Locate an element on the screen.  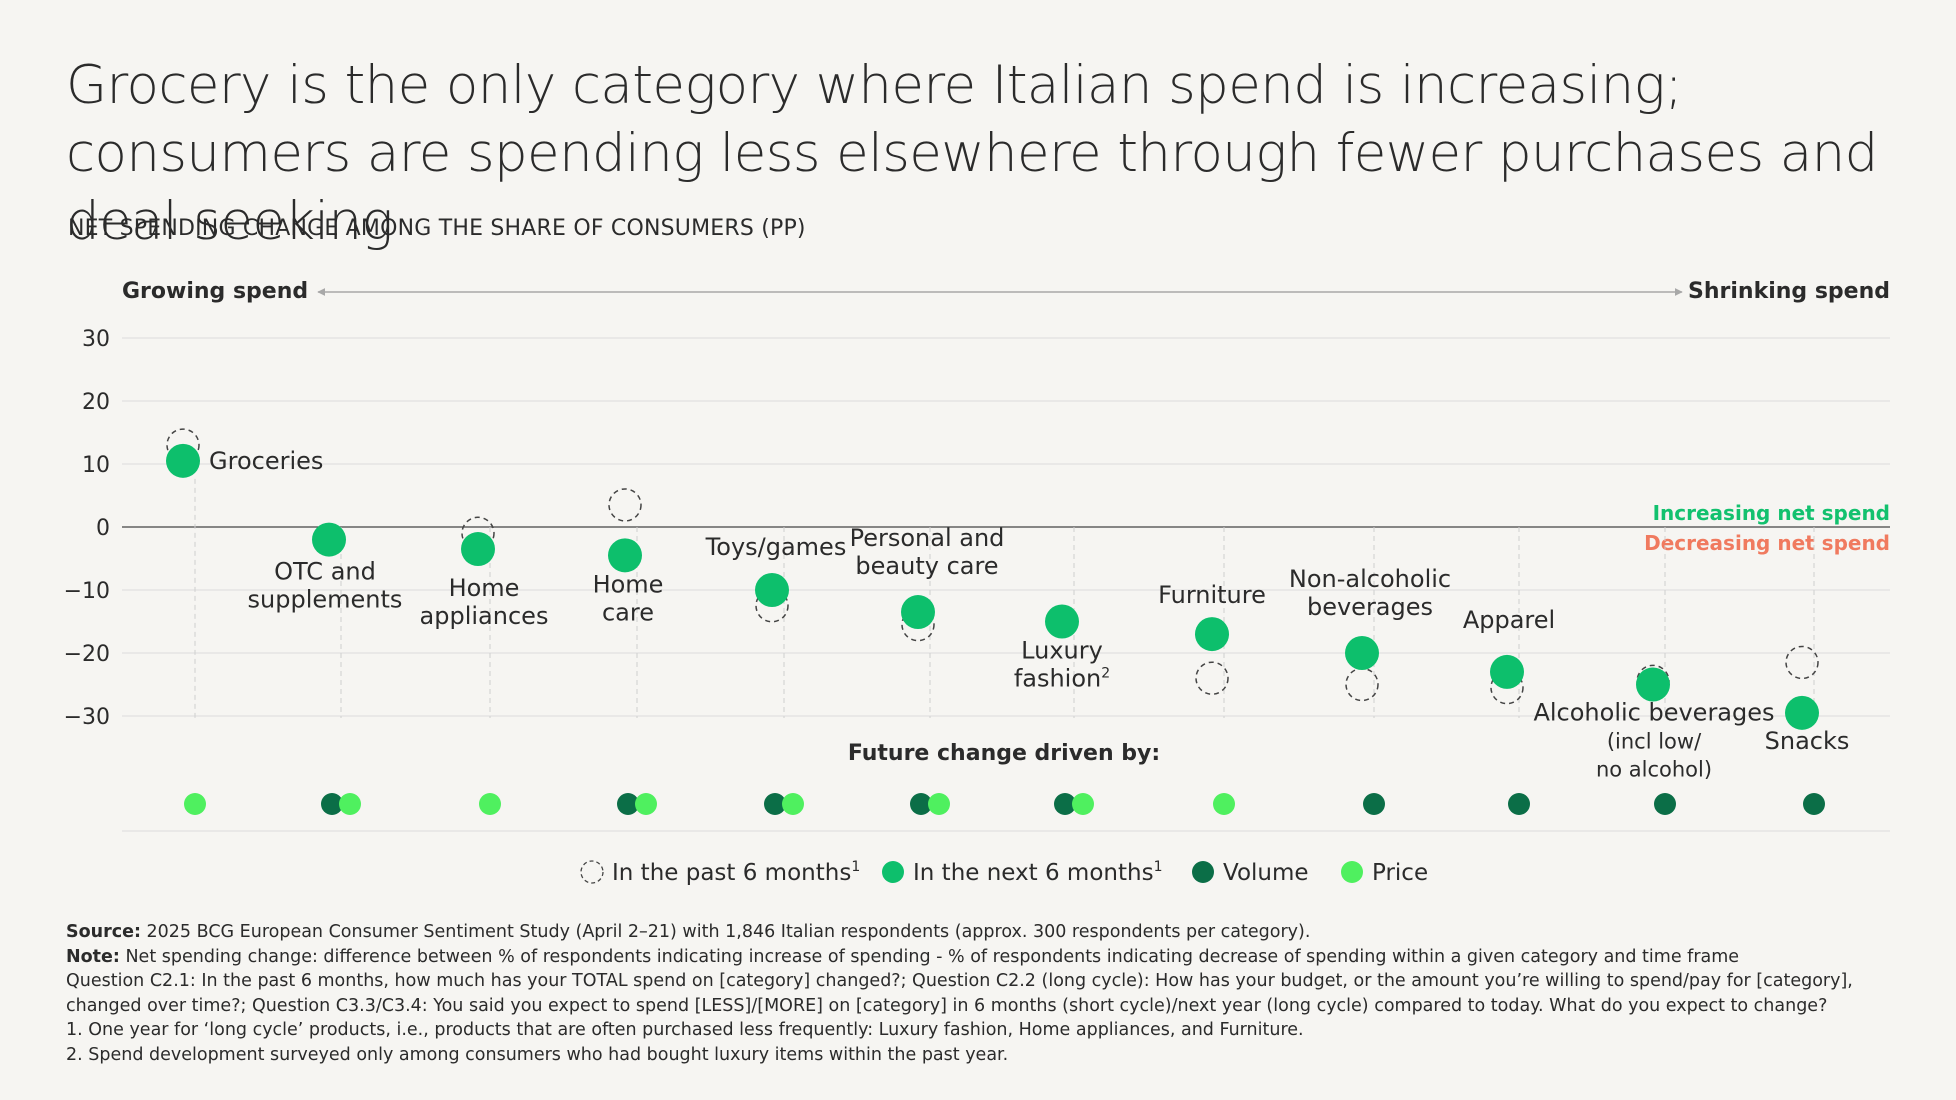
category-label: Non-alcoholic beverages is located at coordinates (1370, 593).